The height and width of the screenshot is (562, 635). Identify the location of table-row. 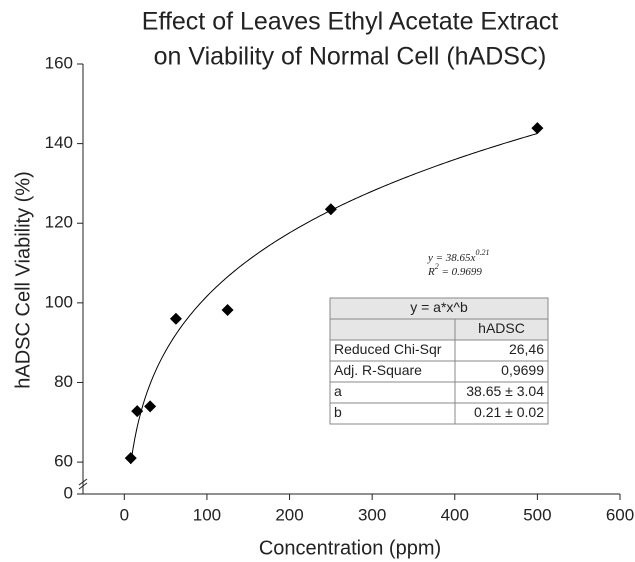
(439, 413).